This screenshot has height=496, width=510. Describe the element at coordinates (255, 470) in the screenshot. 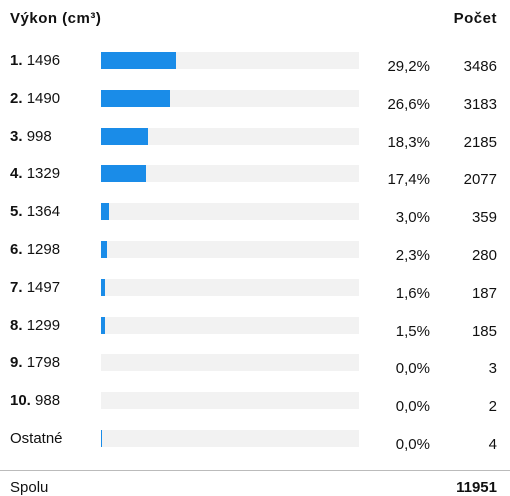

I see `divider` at that location.